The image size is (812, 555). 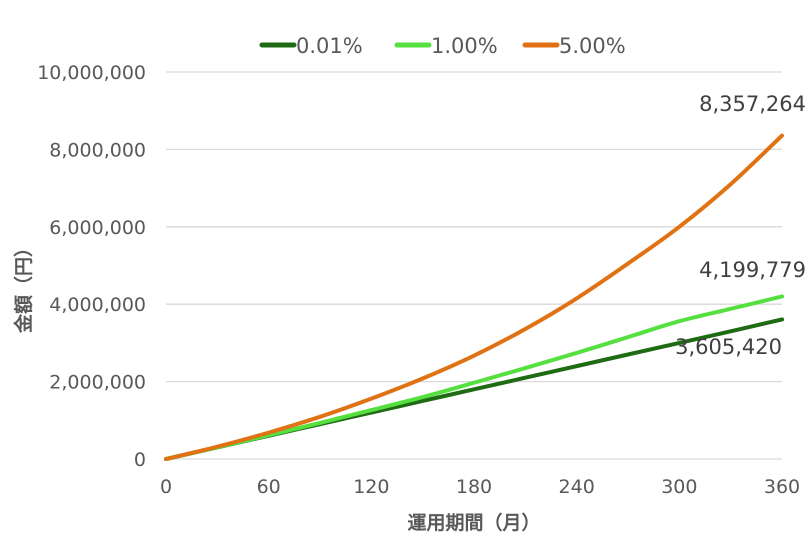 I want to click on y-tick-label: 6,000,000, so click(x=97, y=228).